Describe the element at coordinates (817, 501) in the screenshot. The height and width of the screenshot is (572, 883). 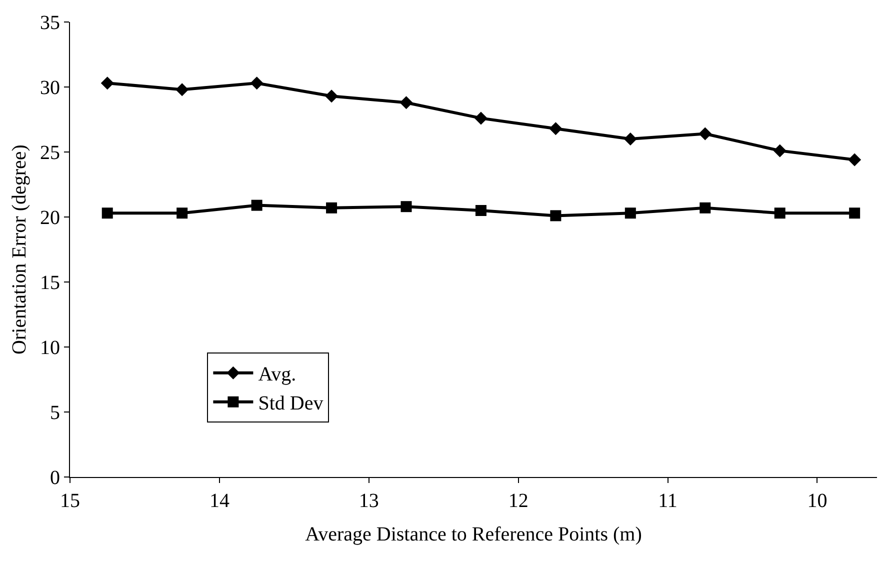
I see `x-tick-label: 10` at that location.